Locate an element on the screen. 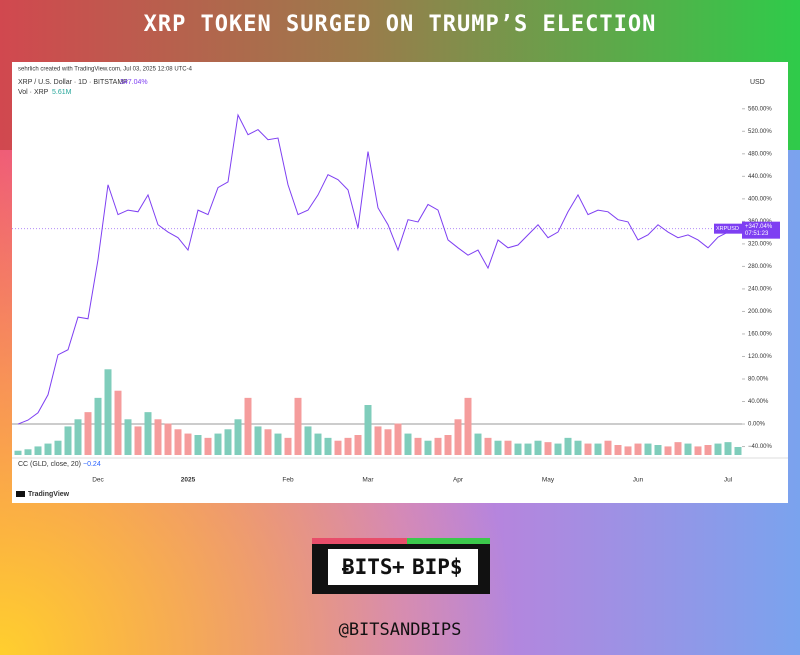  logo-box is located at coordinates (403, 567).